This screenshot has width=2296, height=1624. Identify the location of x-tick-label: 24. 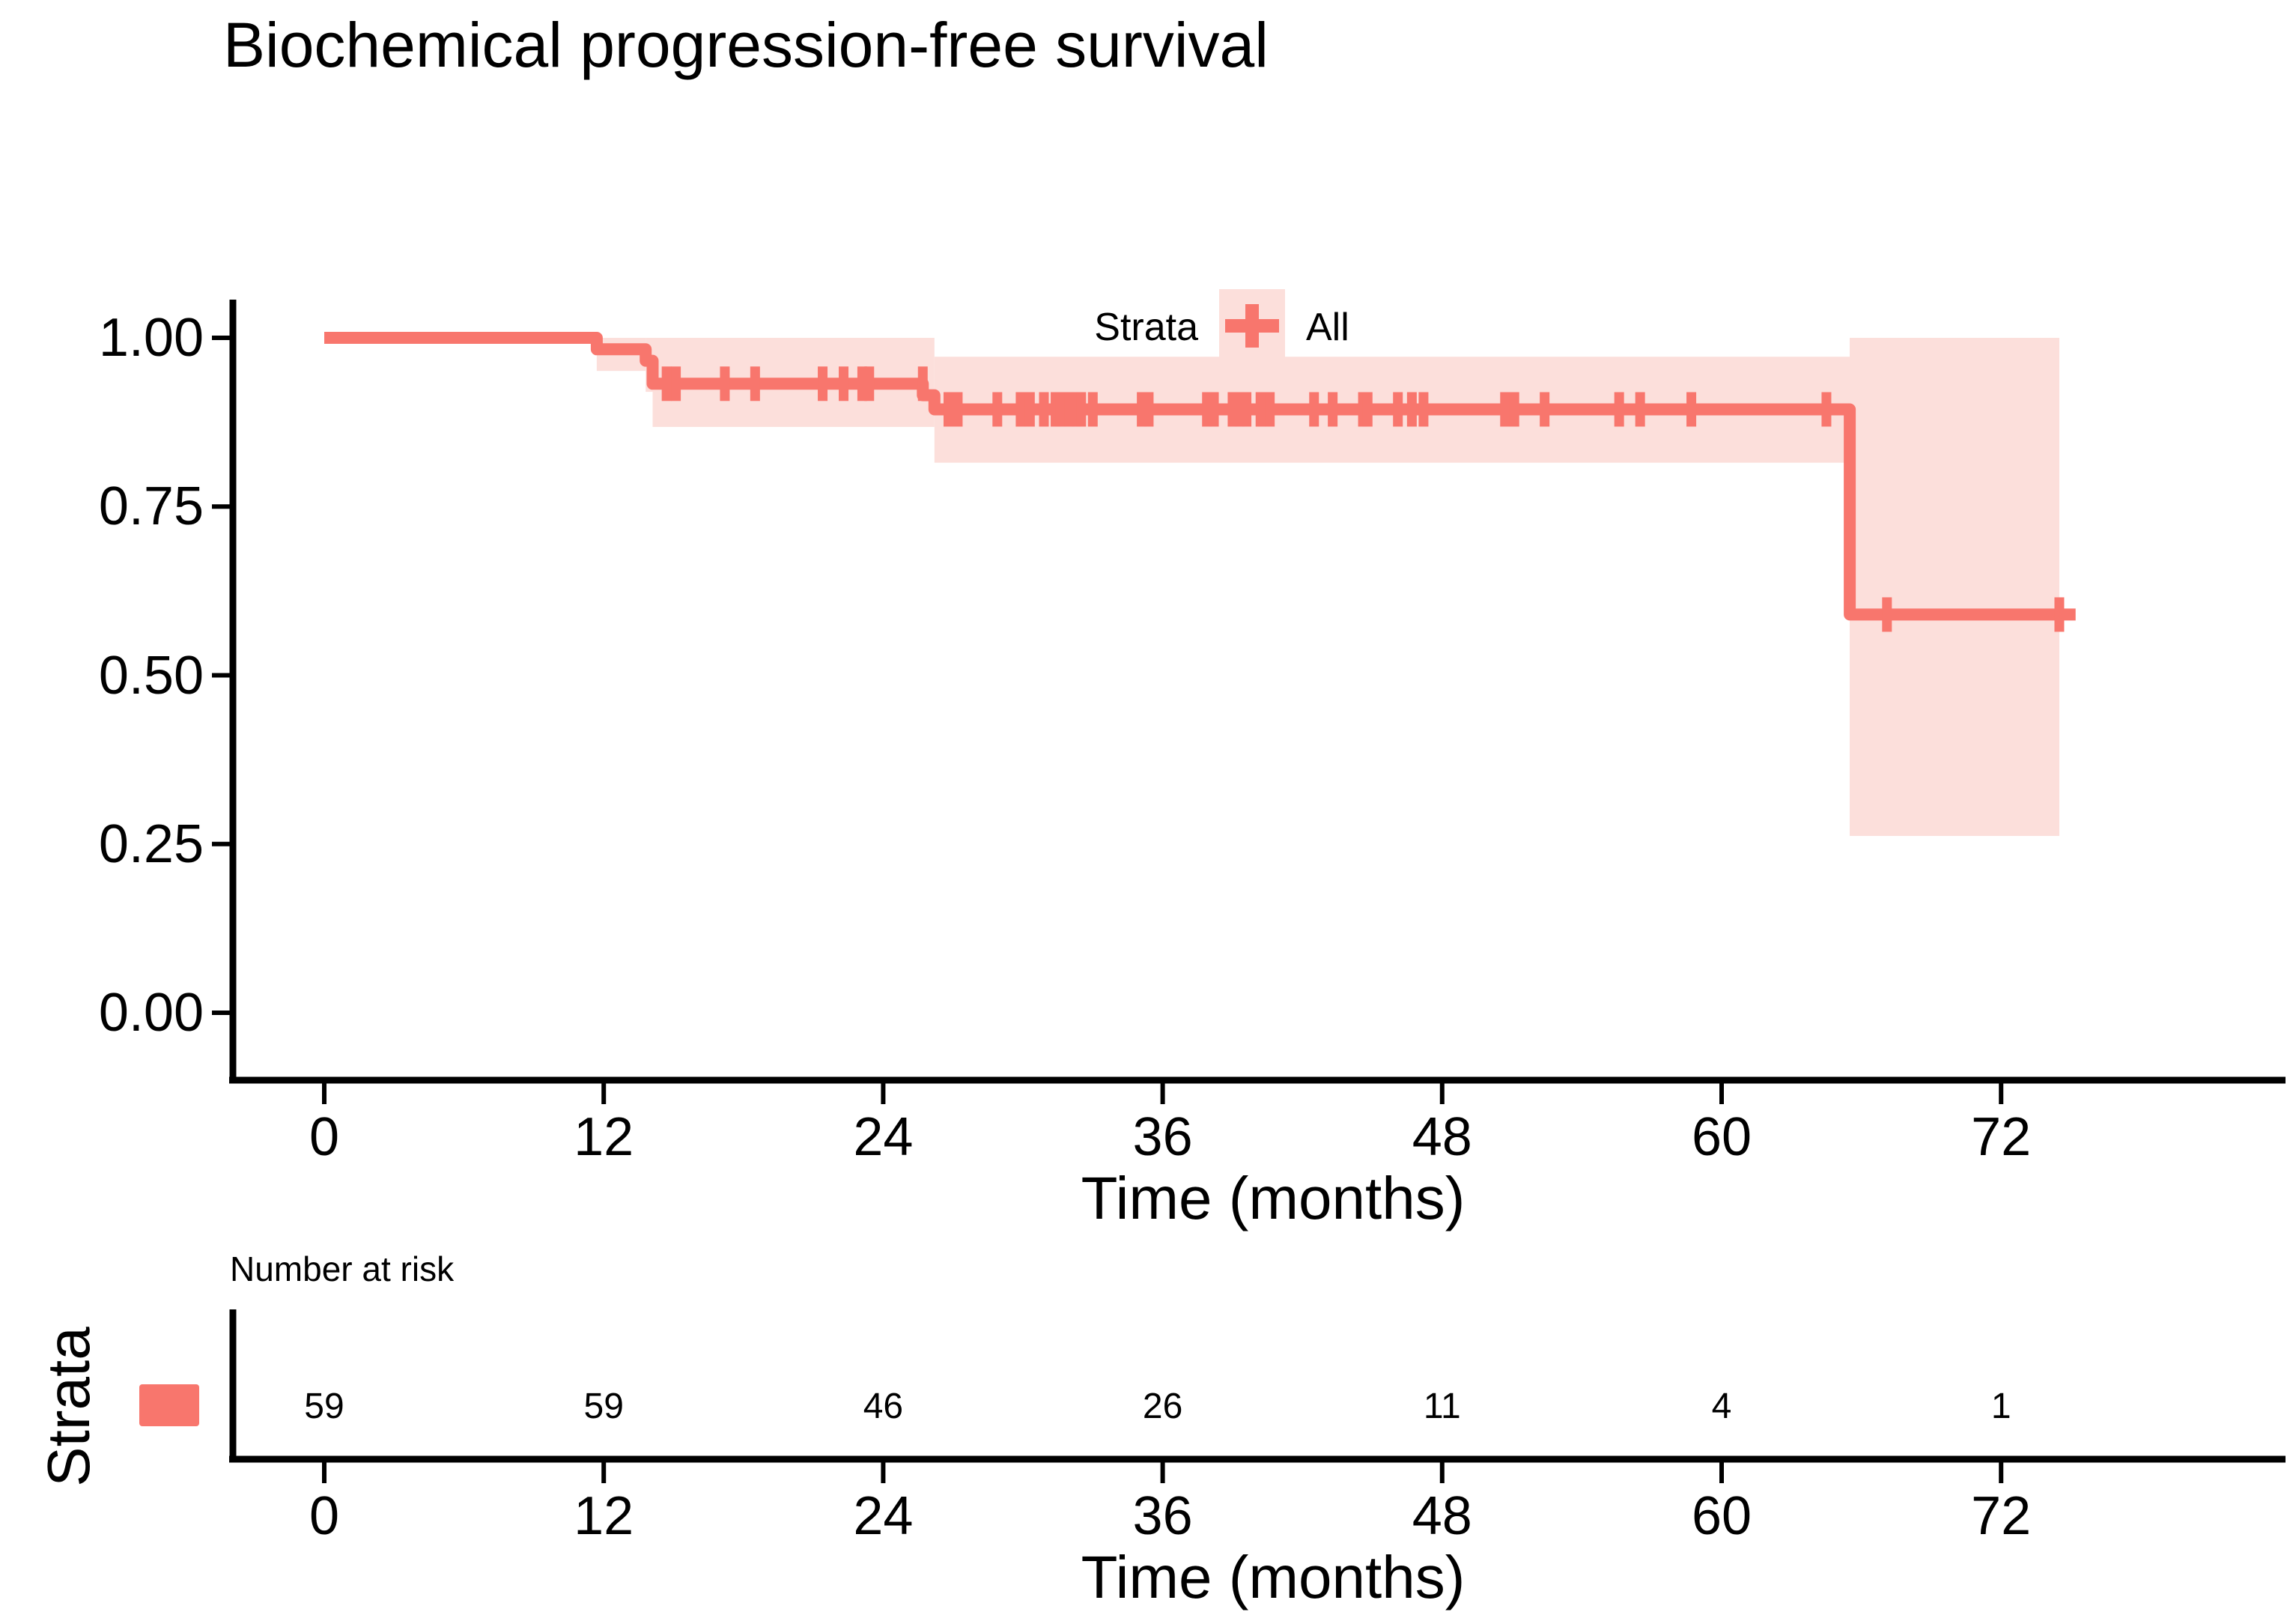
(883, 1137).